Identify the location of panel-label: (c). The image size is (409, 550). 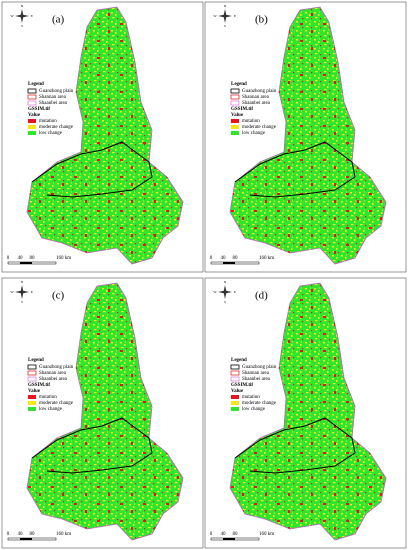
(58, 296).